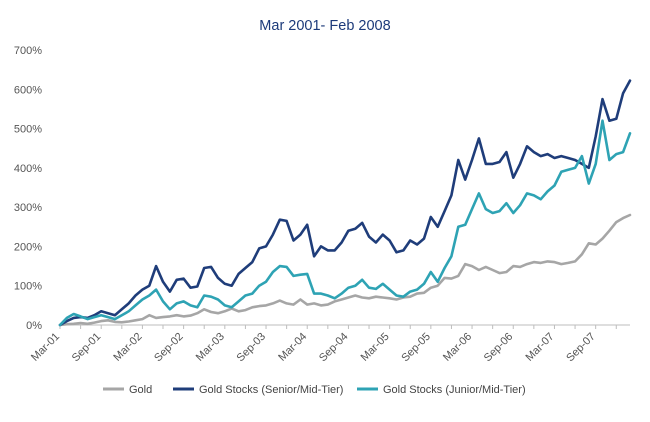  Describe the element at coordinates (28, 188) in the screenshot. I see `y-axis: 0% 100% 200% 300% 400% 500% 600% 700%` at that location.